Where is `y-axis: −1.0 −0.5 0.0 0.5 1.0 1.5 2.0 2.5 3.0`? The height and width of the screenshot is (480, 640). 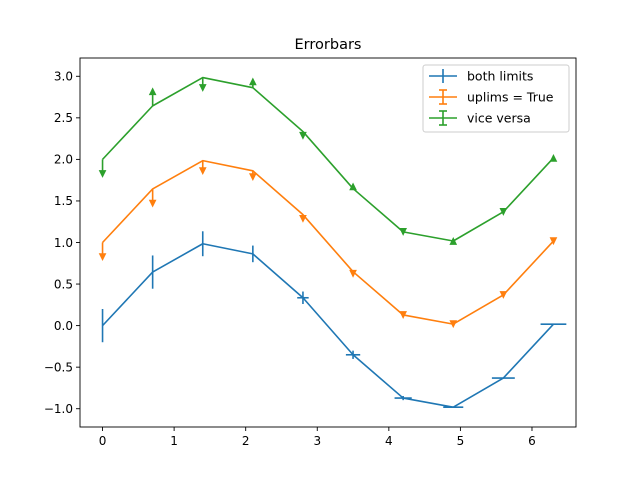 y-axis: −1.0 −0.5 0.0 0.5 1.0 1.5 2.0 2.5 3.0 is located at coordinates (62, 243).